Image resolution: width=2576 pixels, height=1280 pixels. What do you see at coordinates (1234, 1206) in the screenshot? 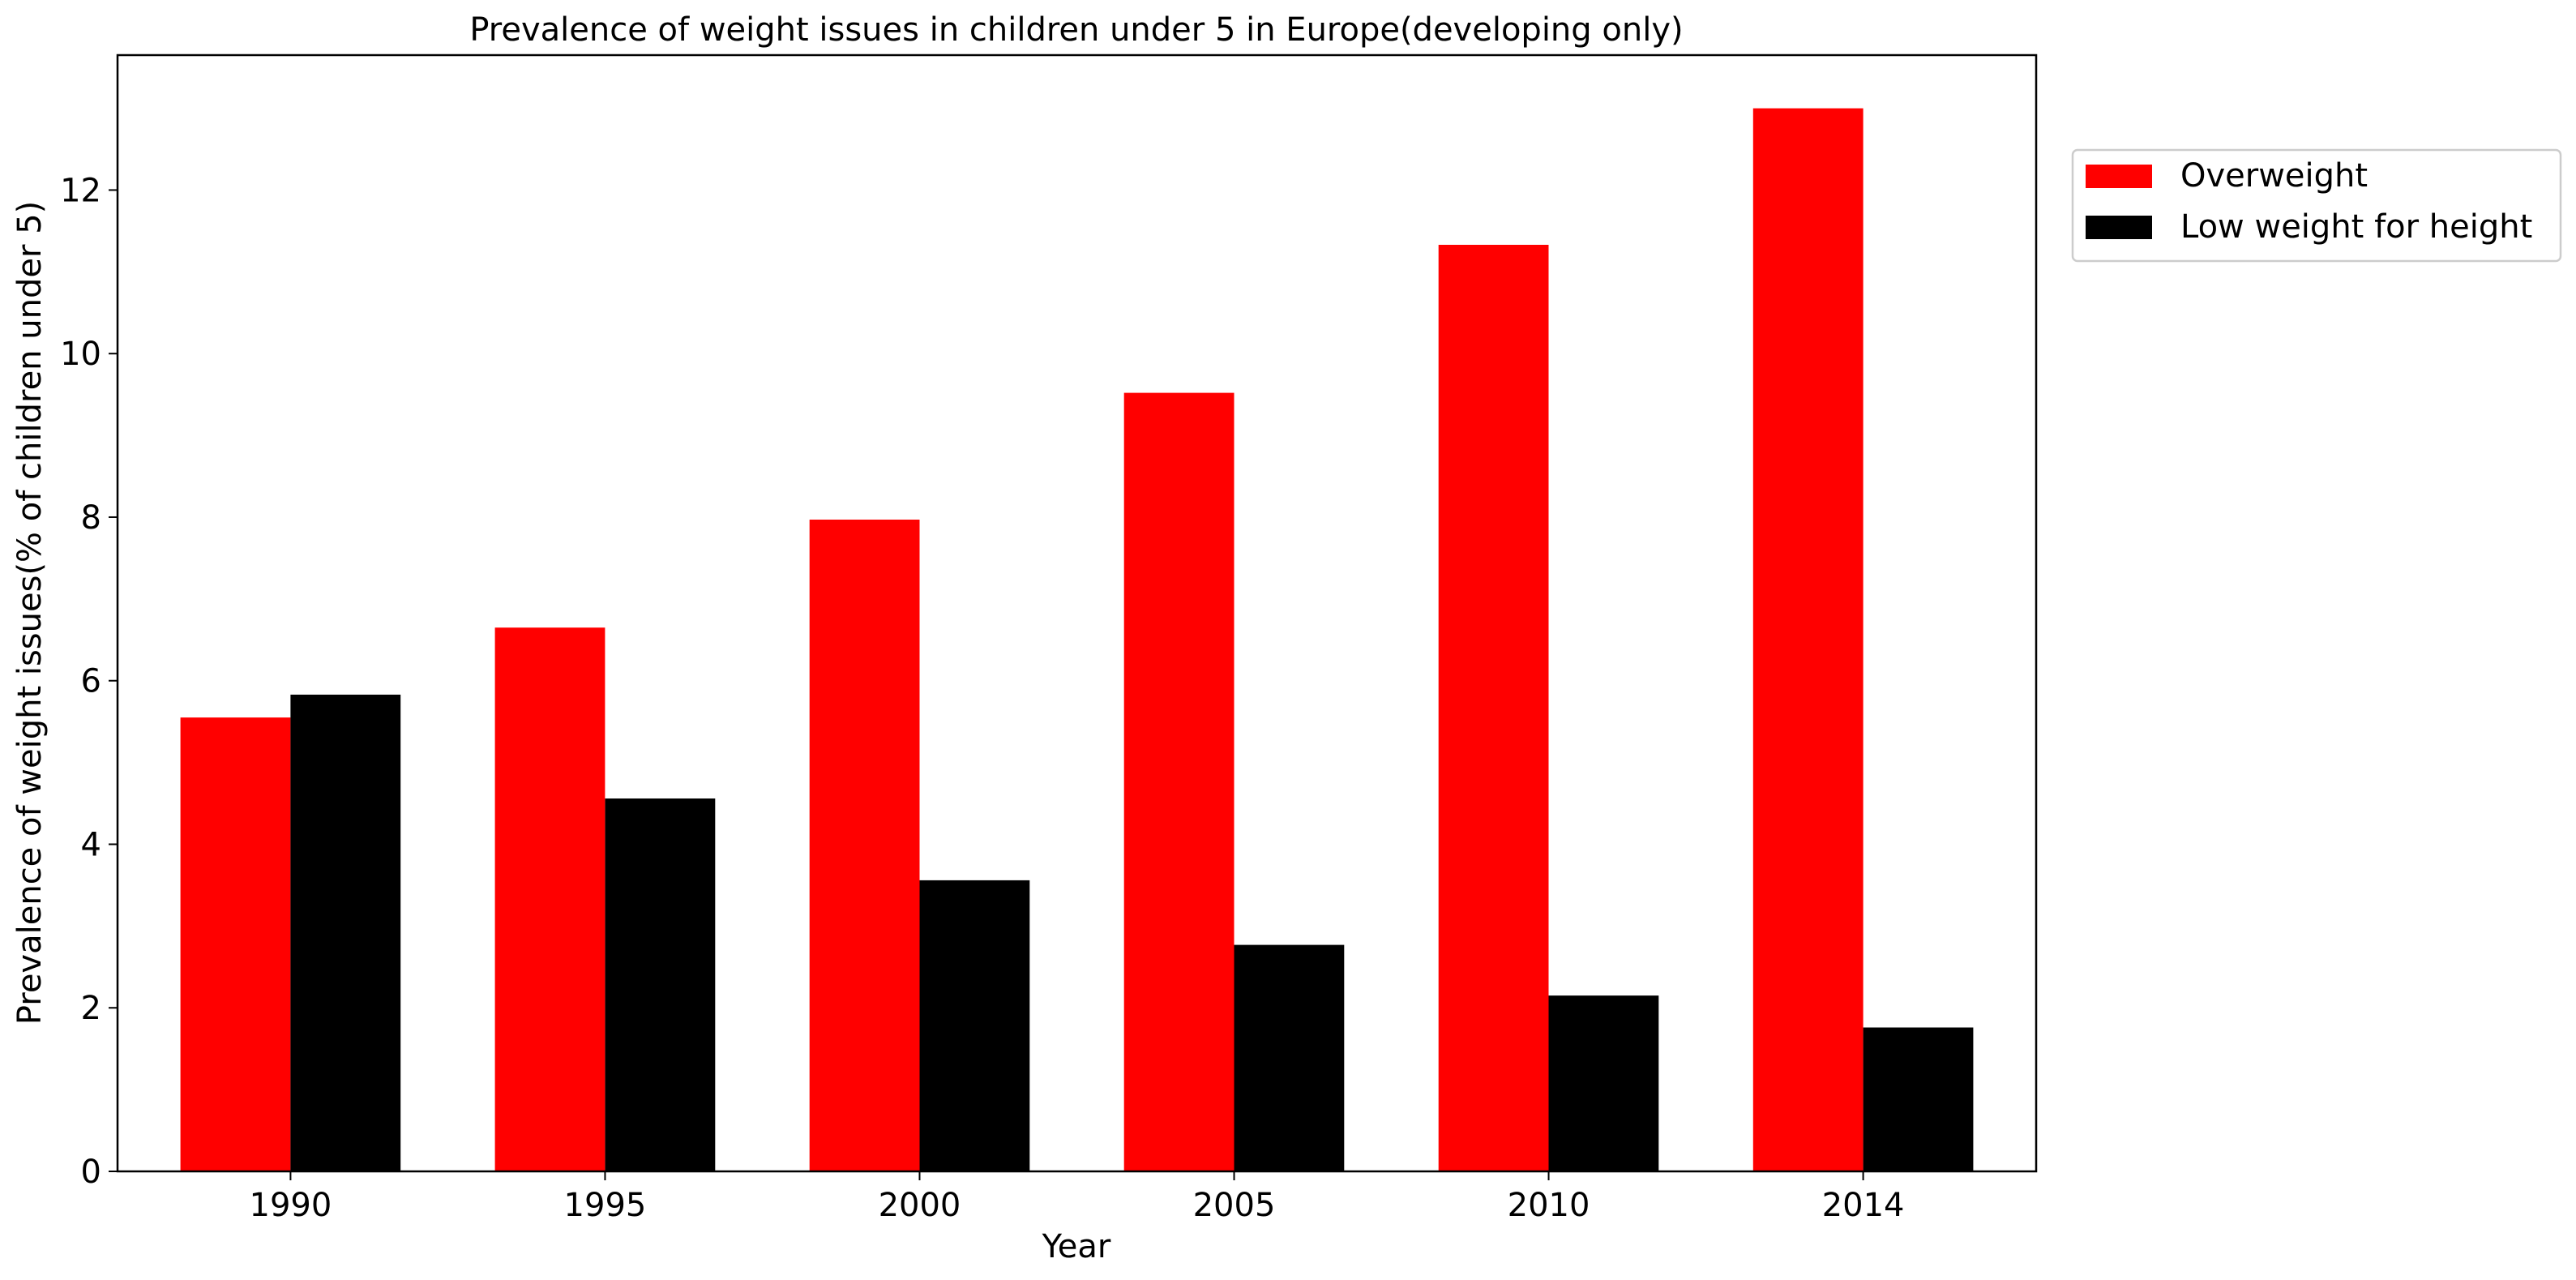
I see `x-tick-label: 2005` at bounding box center [1234, 1206].